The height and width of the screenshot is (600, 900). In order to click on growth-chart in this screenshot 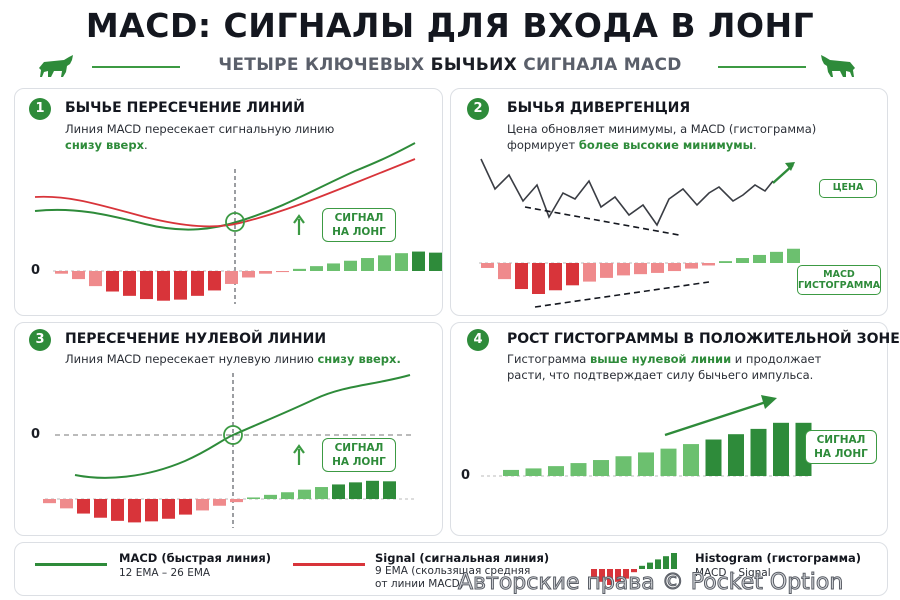, I will do `click(646, 436)`.